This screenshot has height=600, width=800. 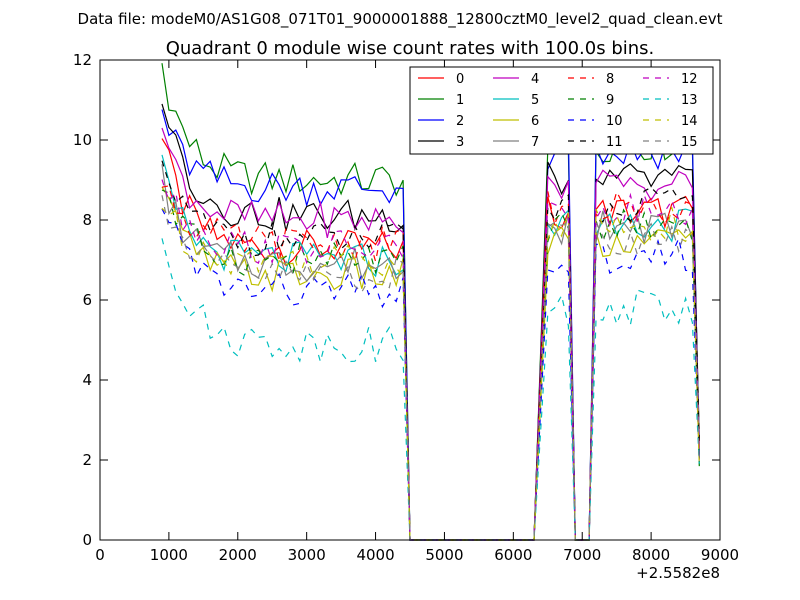 What do you see at coordinates (651, 555) in the screenshot?
I see `x-tick-label: 8000` at bounding box center [651, 555].